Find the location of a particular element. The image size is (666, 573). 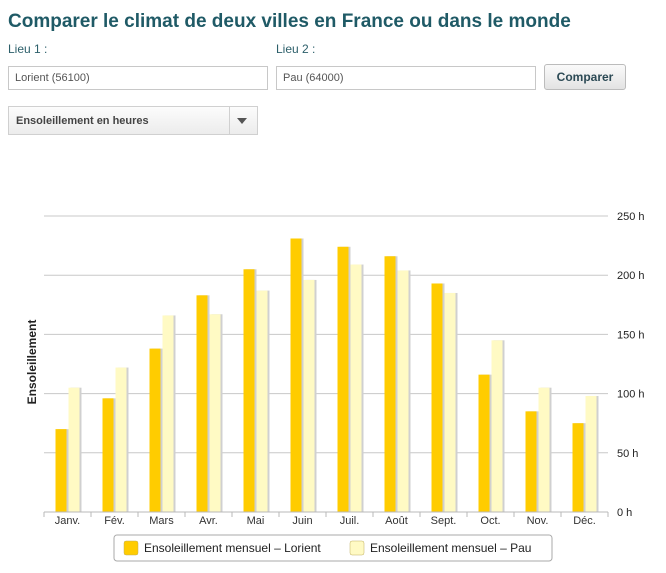

legend-label: Ensoleillement mensuel – Pau is located at coordinates (450, 548).